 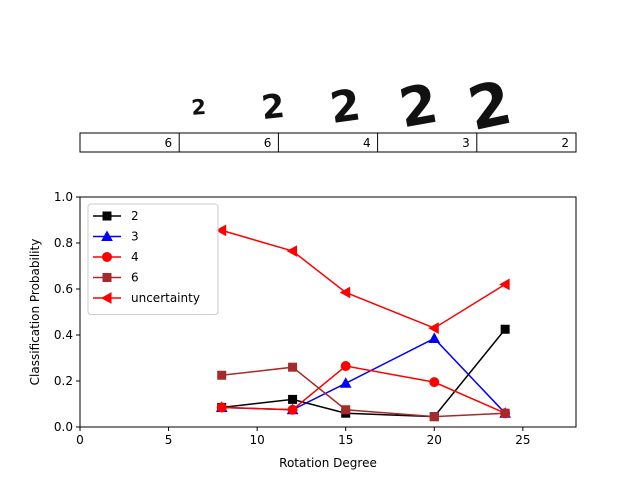 What do you see at coordinates (565, 143) in the screenshot?
I see `prediction-cell: 2` at bounding box center [565, 143].